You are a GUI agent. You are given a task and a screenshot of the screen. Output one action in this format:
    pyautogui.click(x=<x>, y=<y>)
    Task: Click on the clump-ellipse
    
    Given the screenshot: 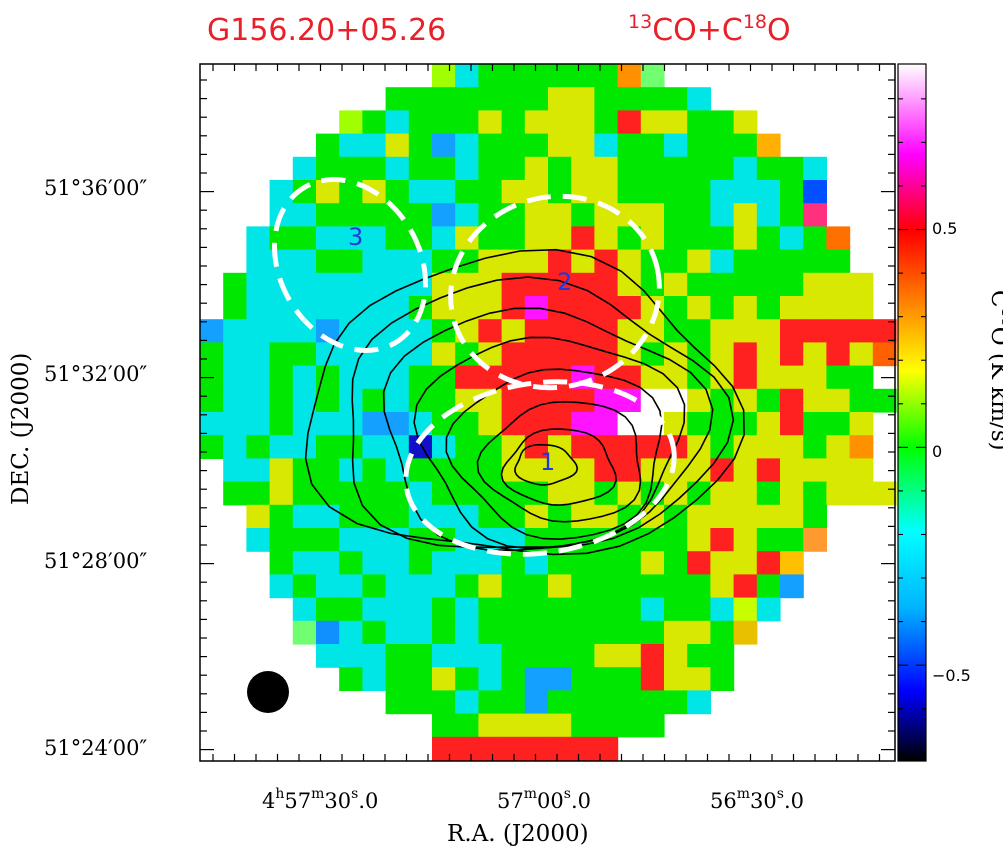 What is the action you would take?
    pyautogui.click(x=555, y=292)
    